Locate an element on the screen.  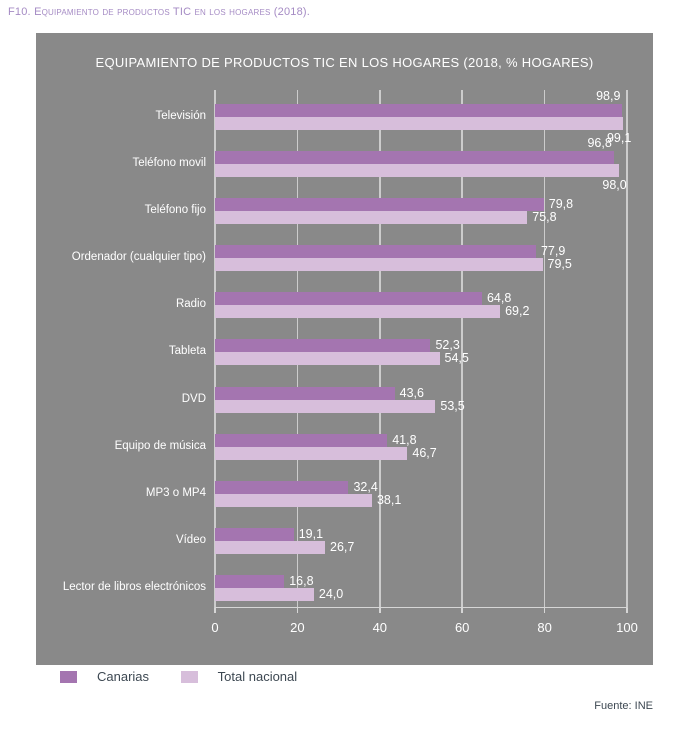
value-label: 64,8 is located at coordinates (499, 298).